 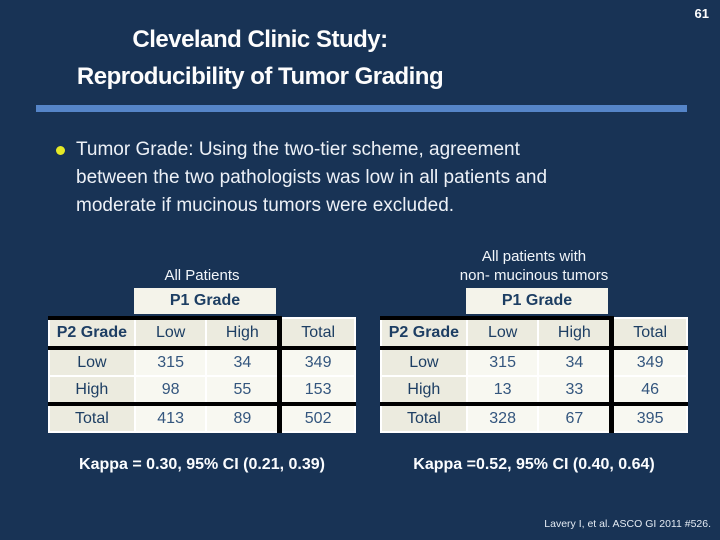 What do you see at coordinates (170, 390) in the screenshot?
I see `cell-high-low: 98` at bounding box center [170, 390].